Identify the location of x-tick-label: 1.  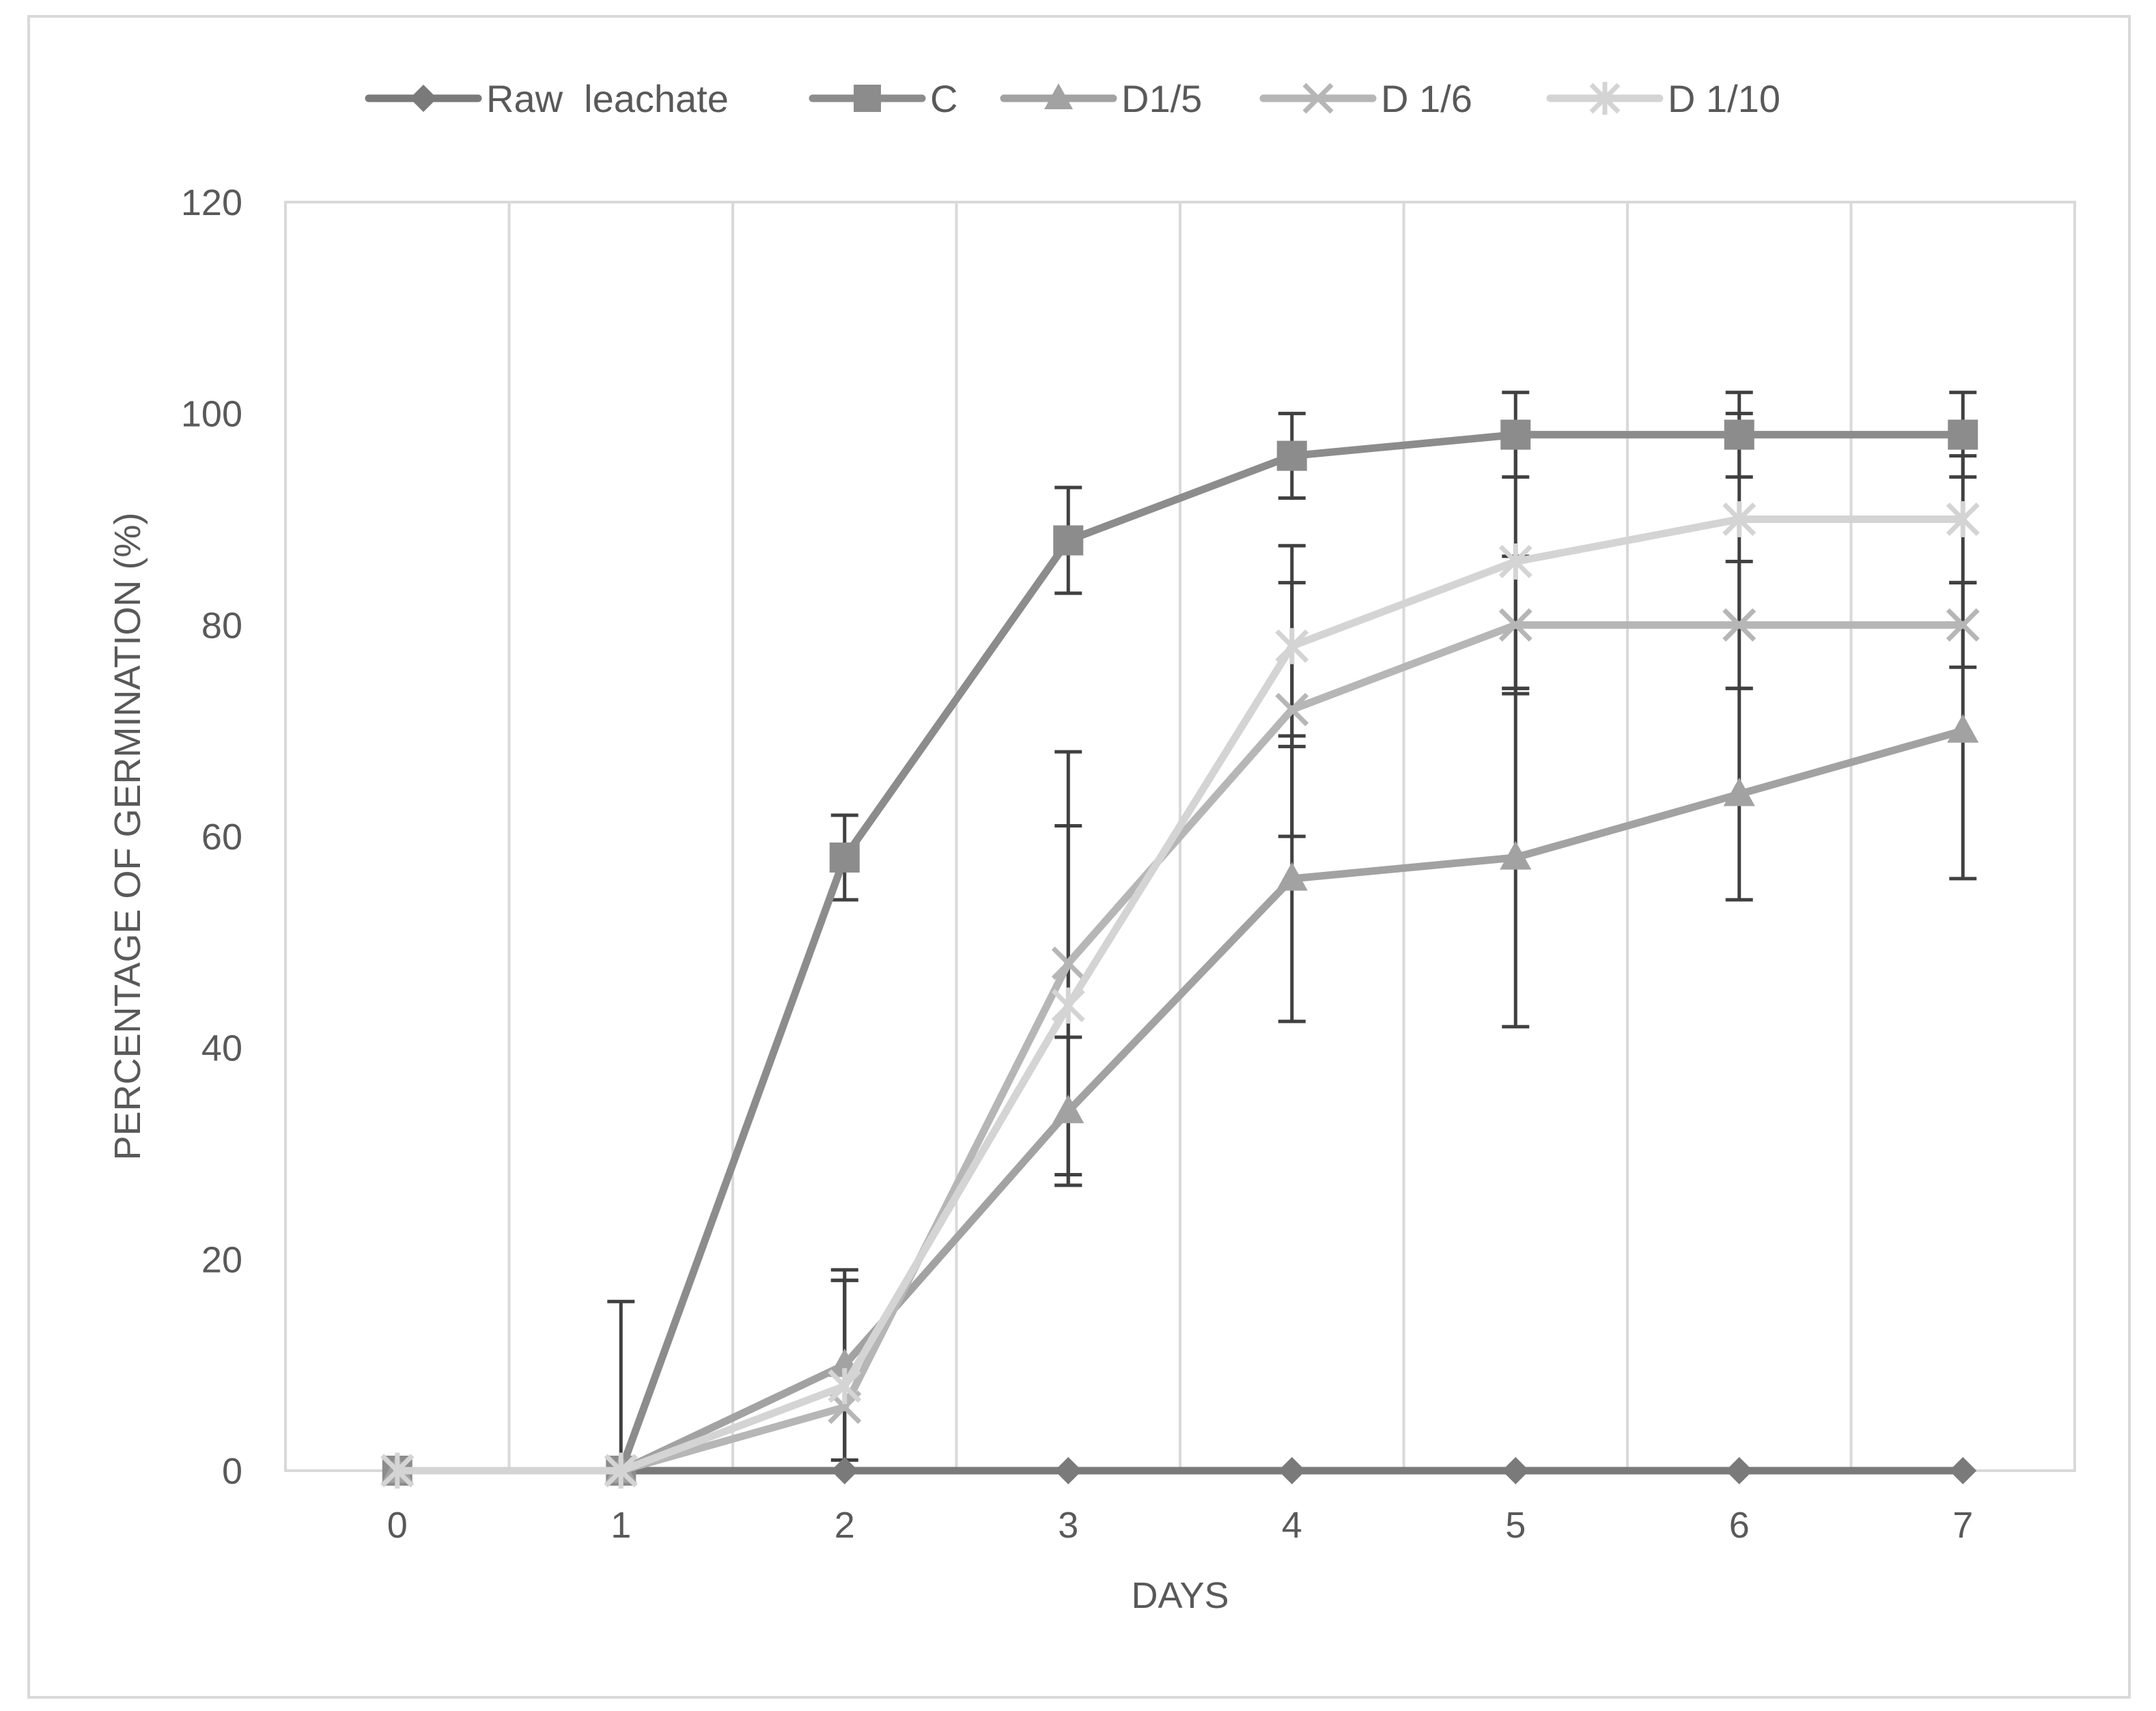
(621, 1525).